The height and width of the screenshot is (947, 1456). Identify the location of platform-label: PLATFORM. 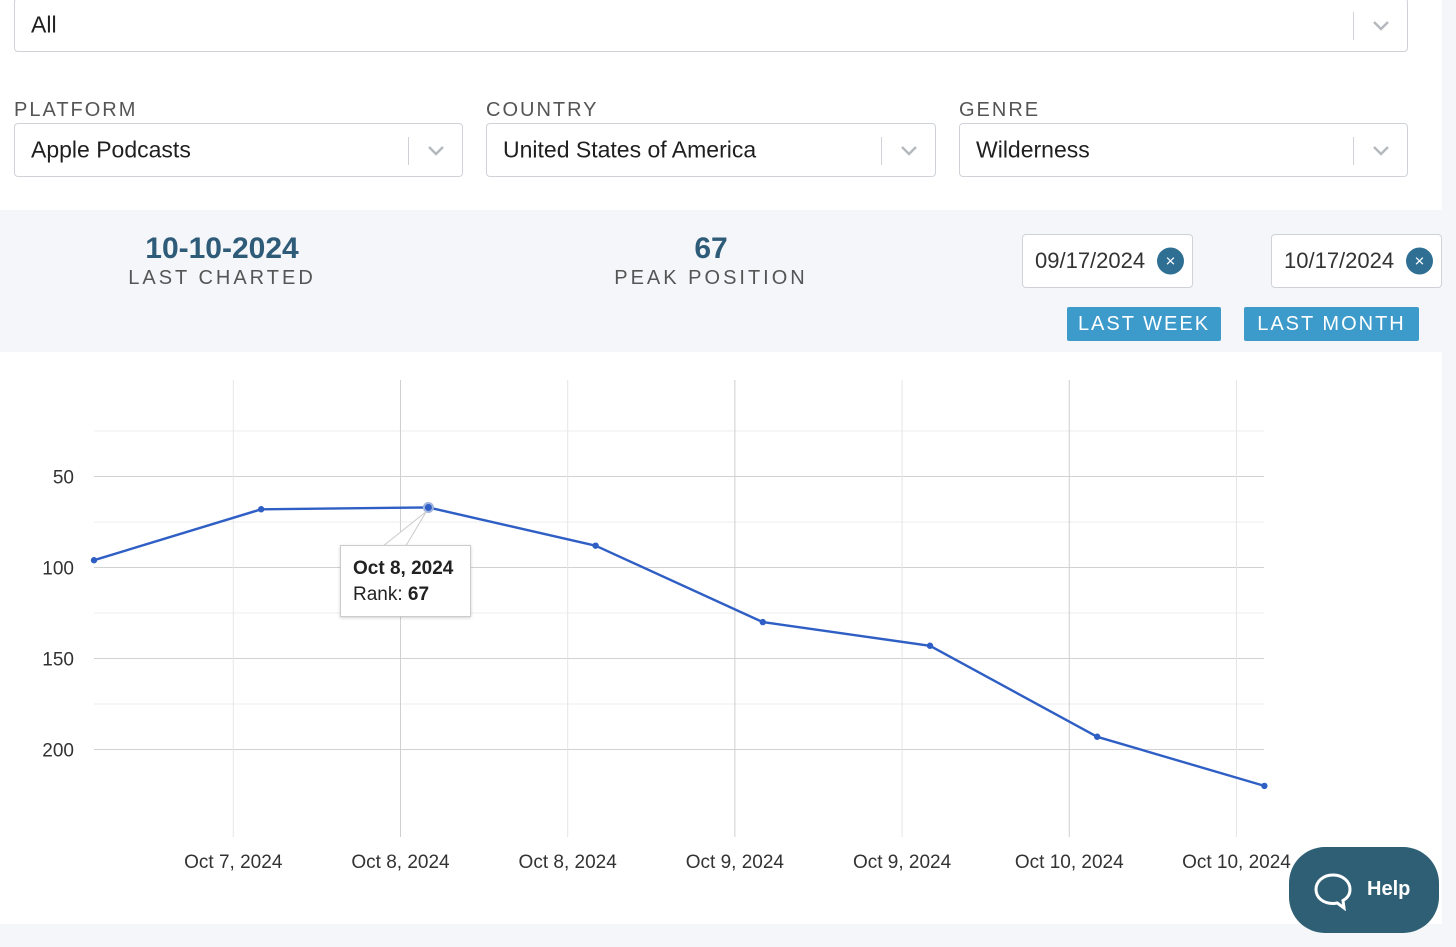
(76, 110).